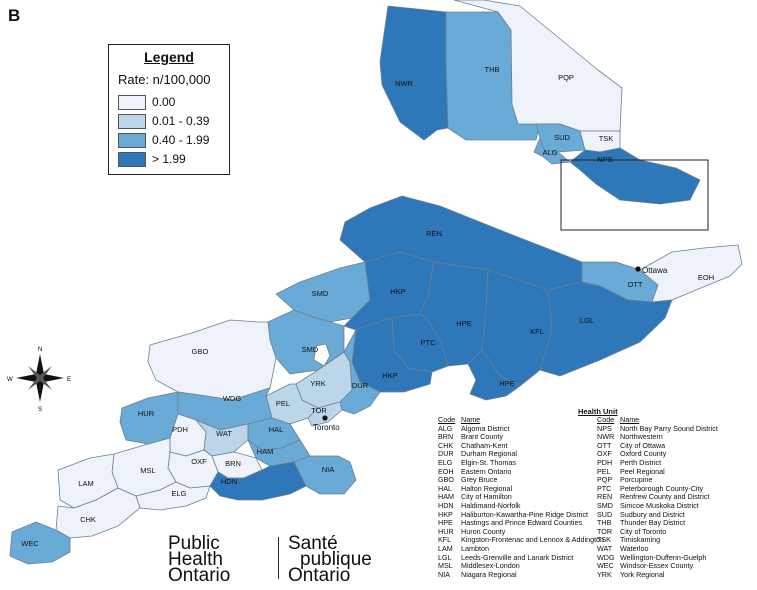  I want to click on region-label-wec: WEC, so click(30, 543).